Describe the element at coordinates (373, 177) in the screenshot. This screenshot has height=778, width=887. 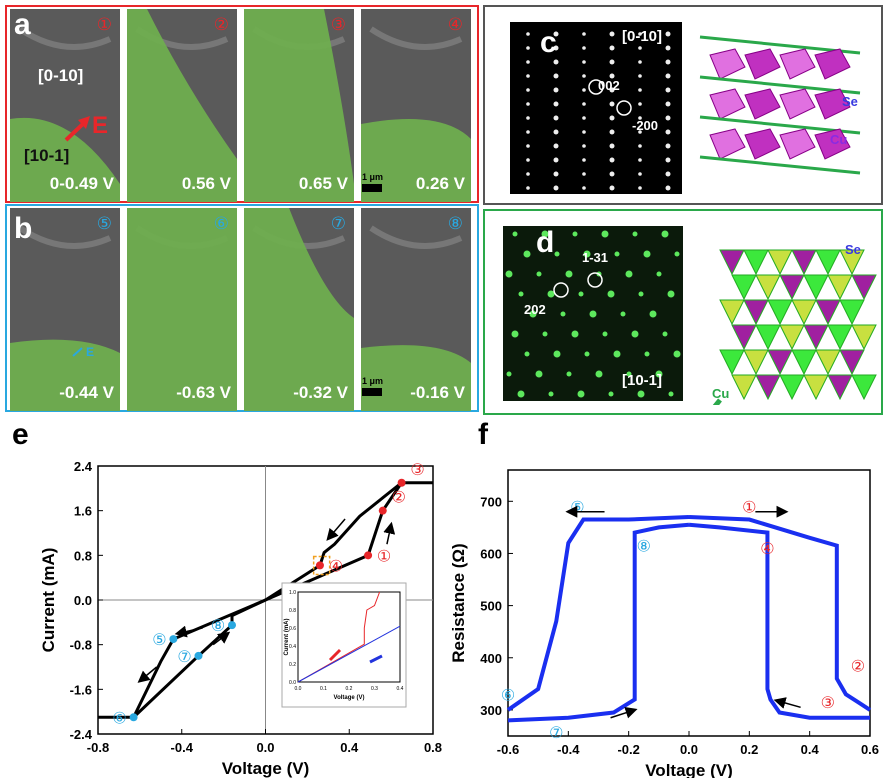
I see `scale-bar-label: 1 μm` at that location.